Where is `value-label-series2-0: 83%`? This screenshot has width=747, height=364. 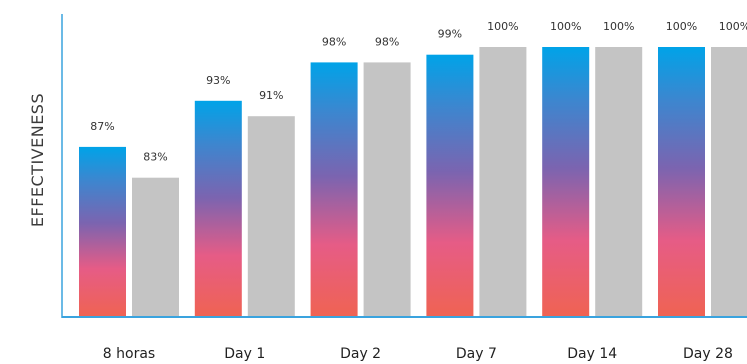
value-label-series2-0: 83% is located at coordinates (155, 157).